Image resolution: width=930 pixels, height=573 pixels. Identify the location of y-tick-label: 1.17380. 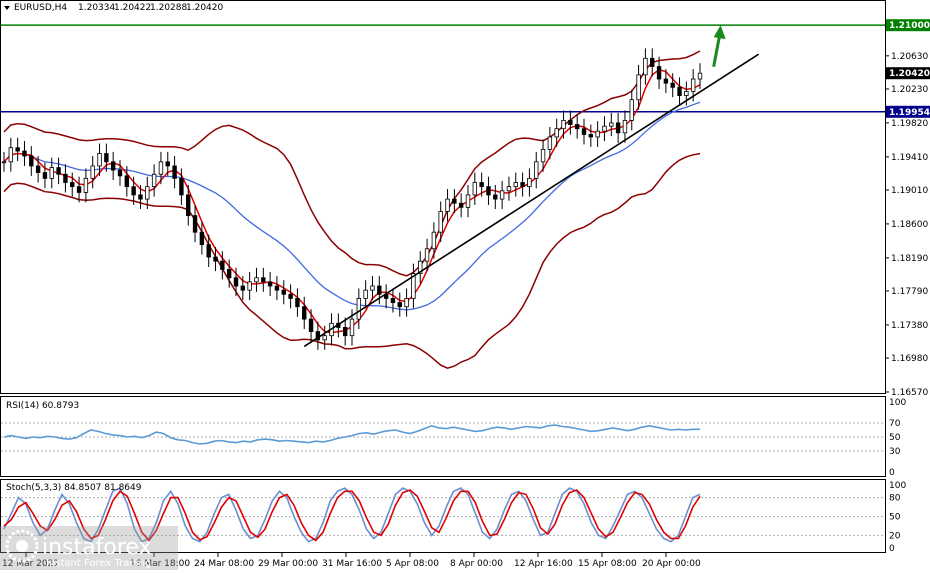
(909, 326).